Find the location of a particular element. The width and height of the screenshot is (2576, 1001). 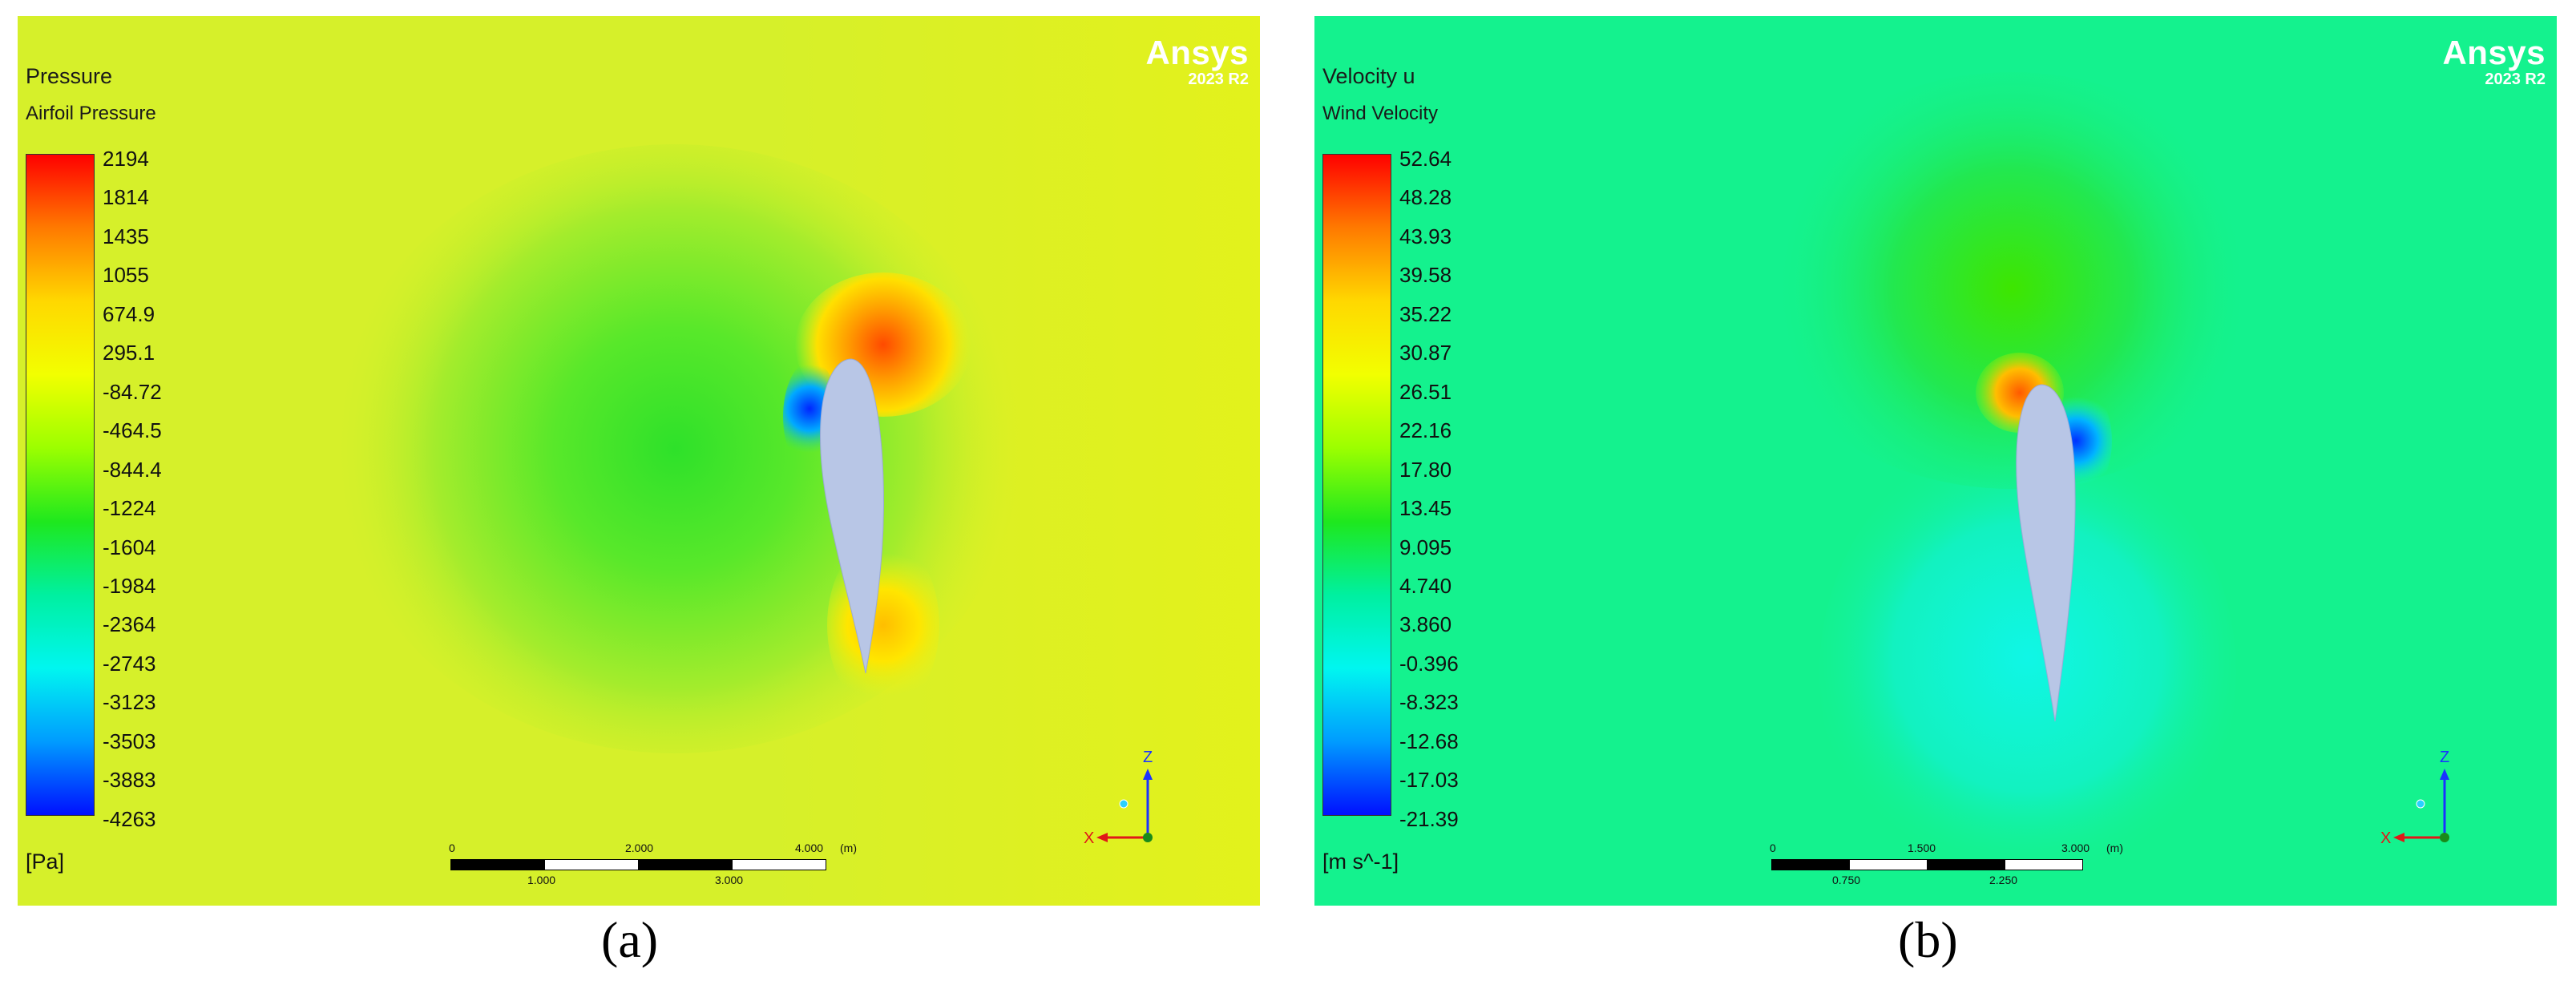

legend-label: -4263 is located at coordinates (130, 818).